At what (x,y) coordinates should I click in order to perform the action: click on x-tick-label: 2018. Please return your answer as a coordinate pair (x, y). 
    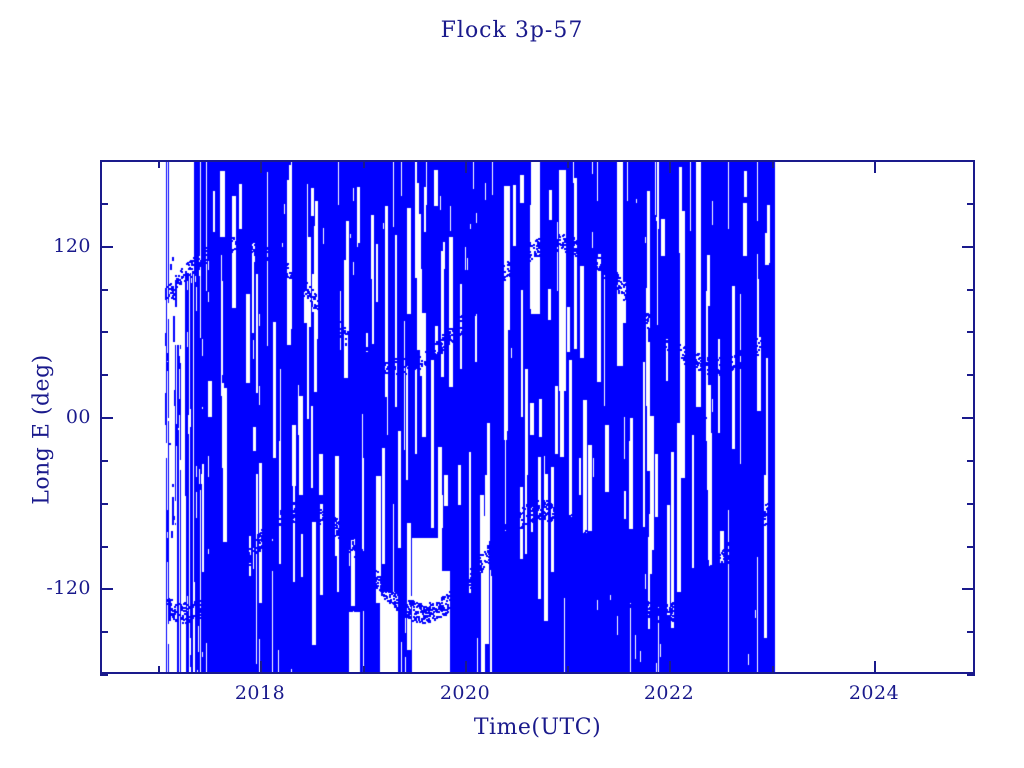
    Looking at the image, I should click on (260, 693).